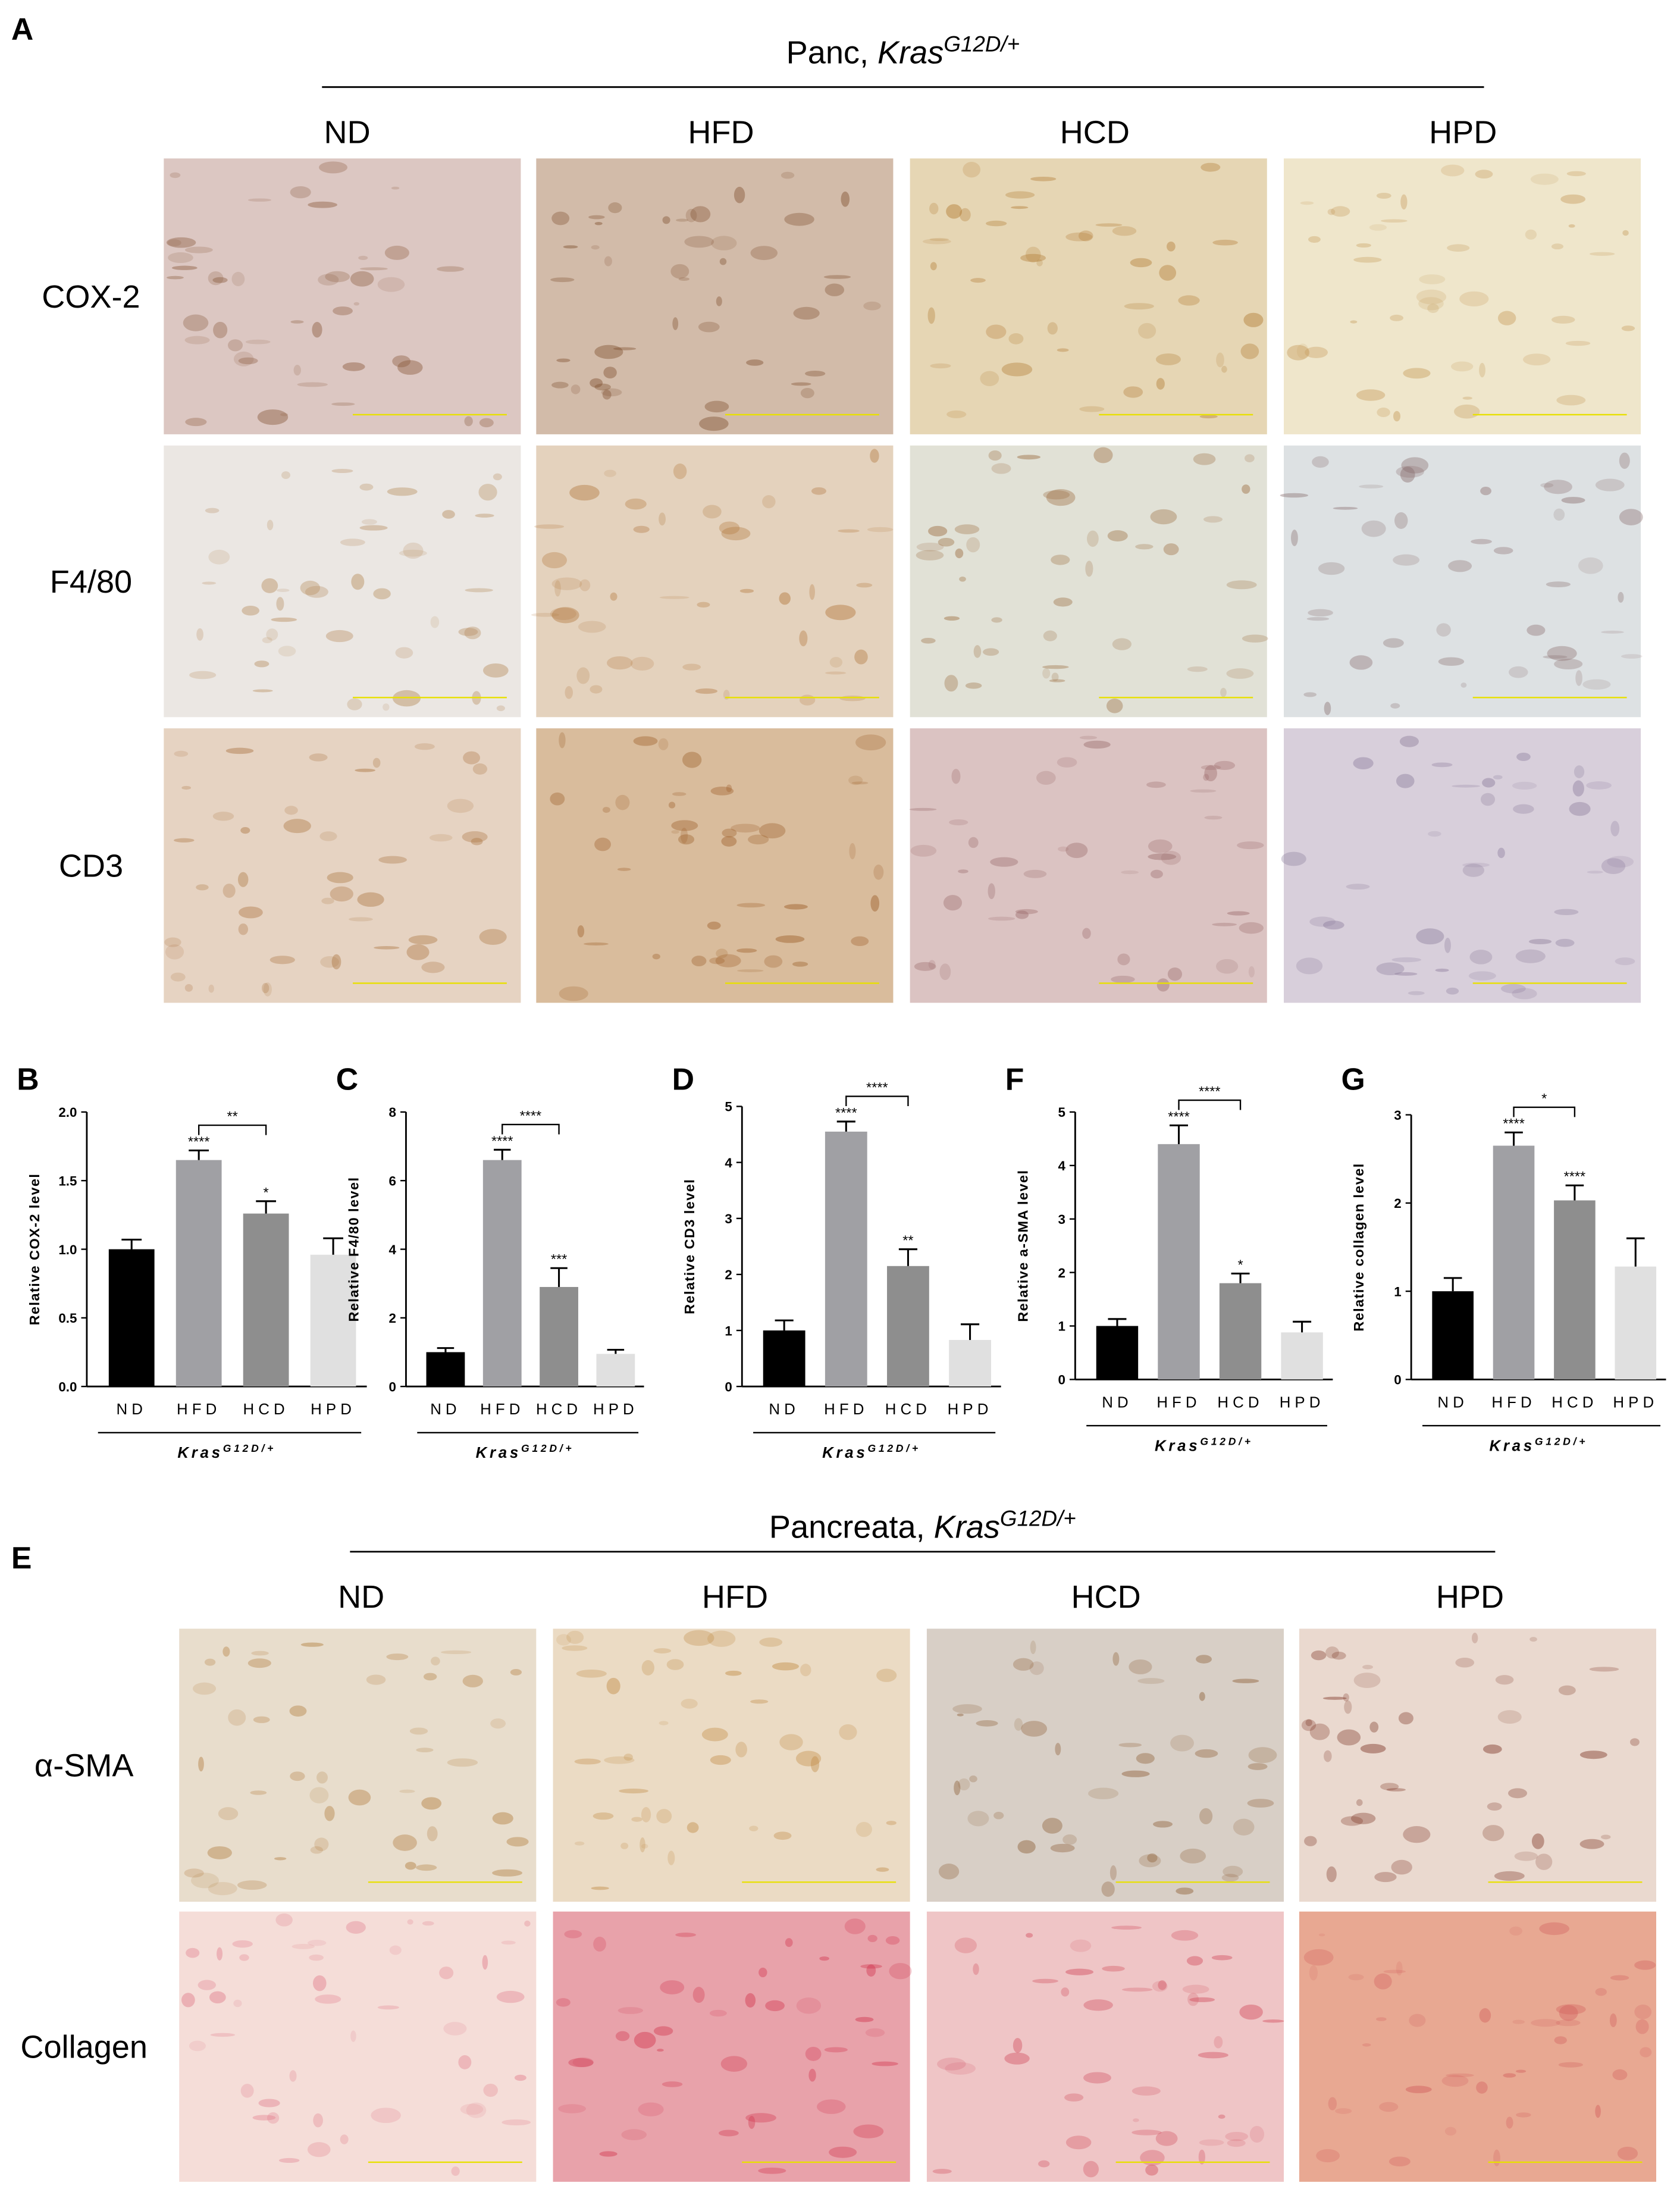  What do you see at coordinates (1470, 1597) in the screenshot?
I see `column-label: HPD` at bounding box center [1470, 1597].